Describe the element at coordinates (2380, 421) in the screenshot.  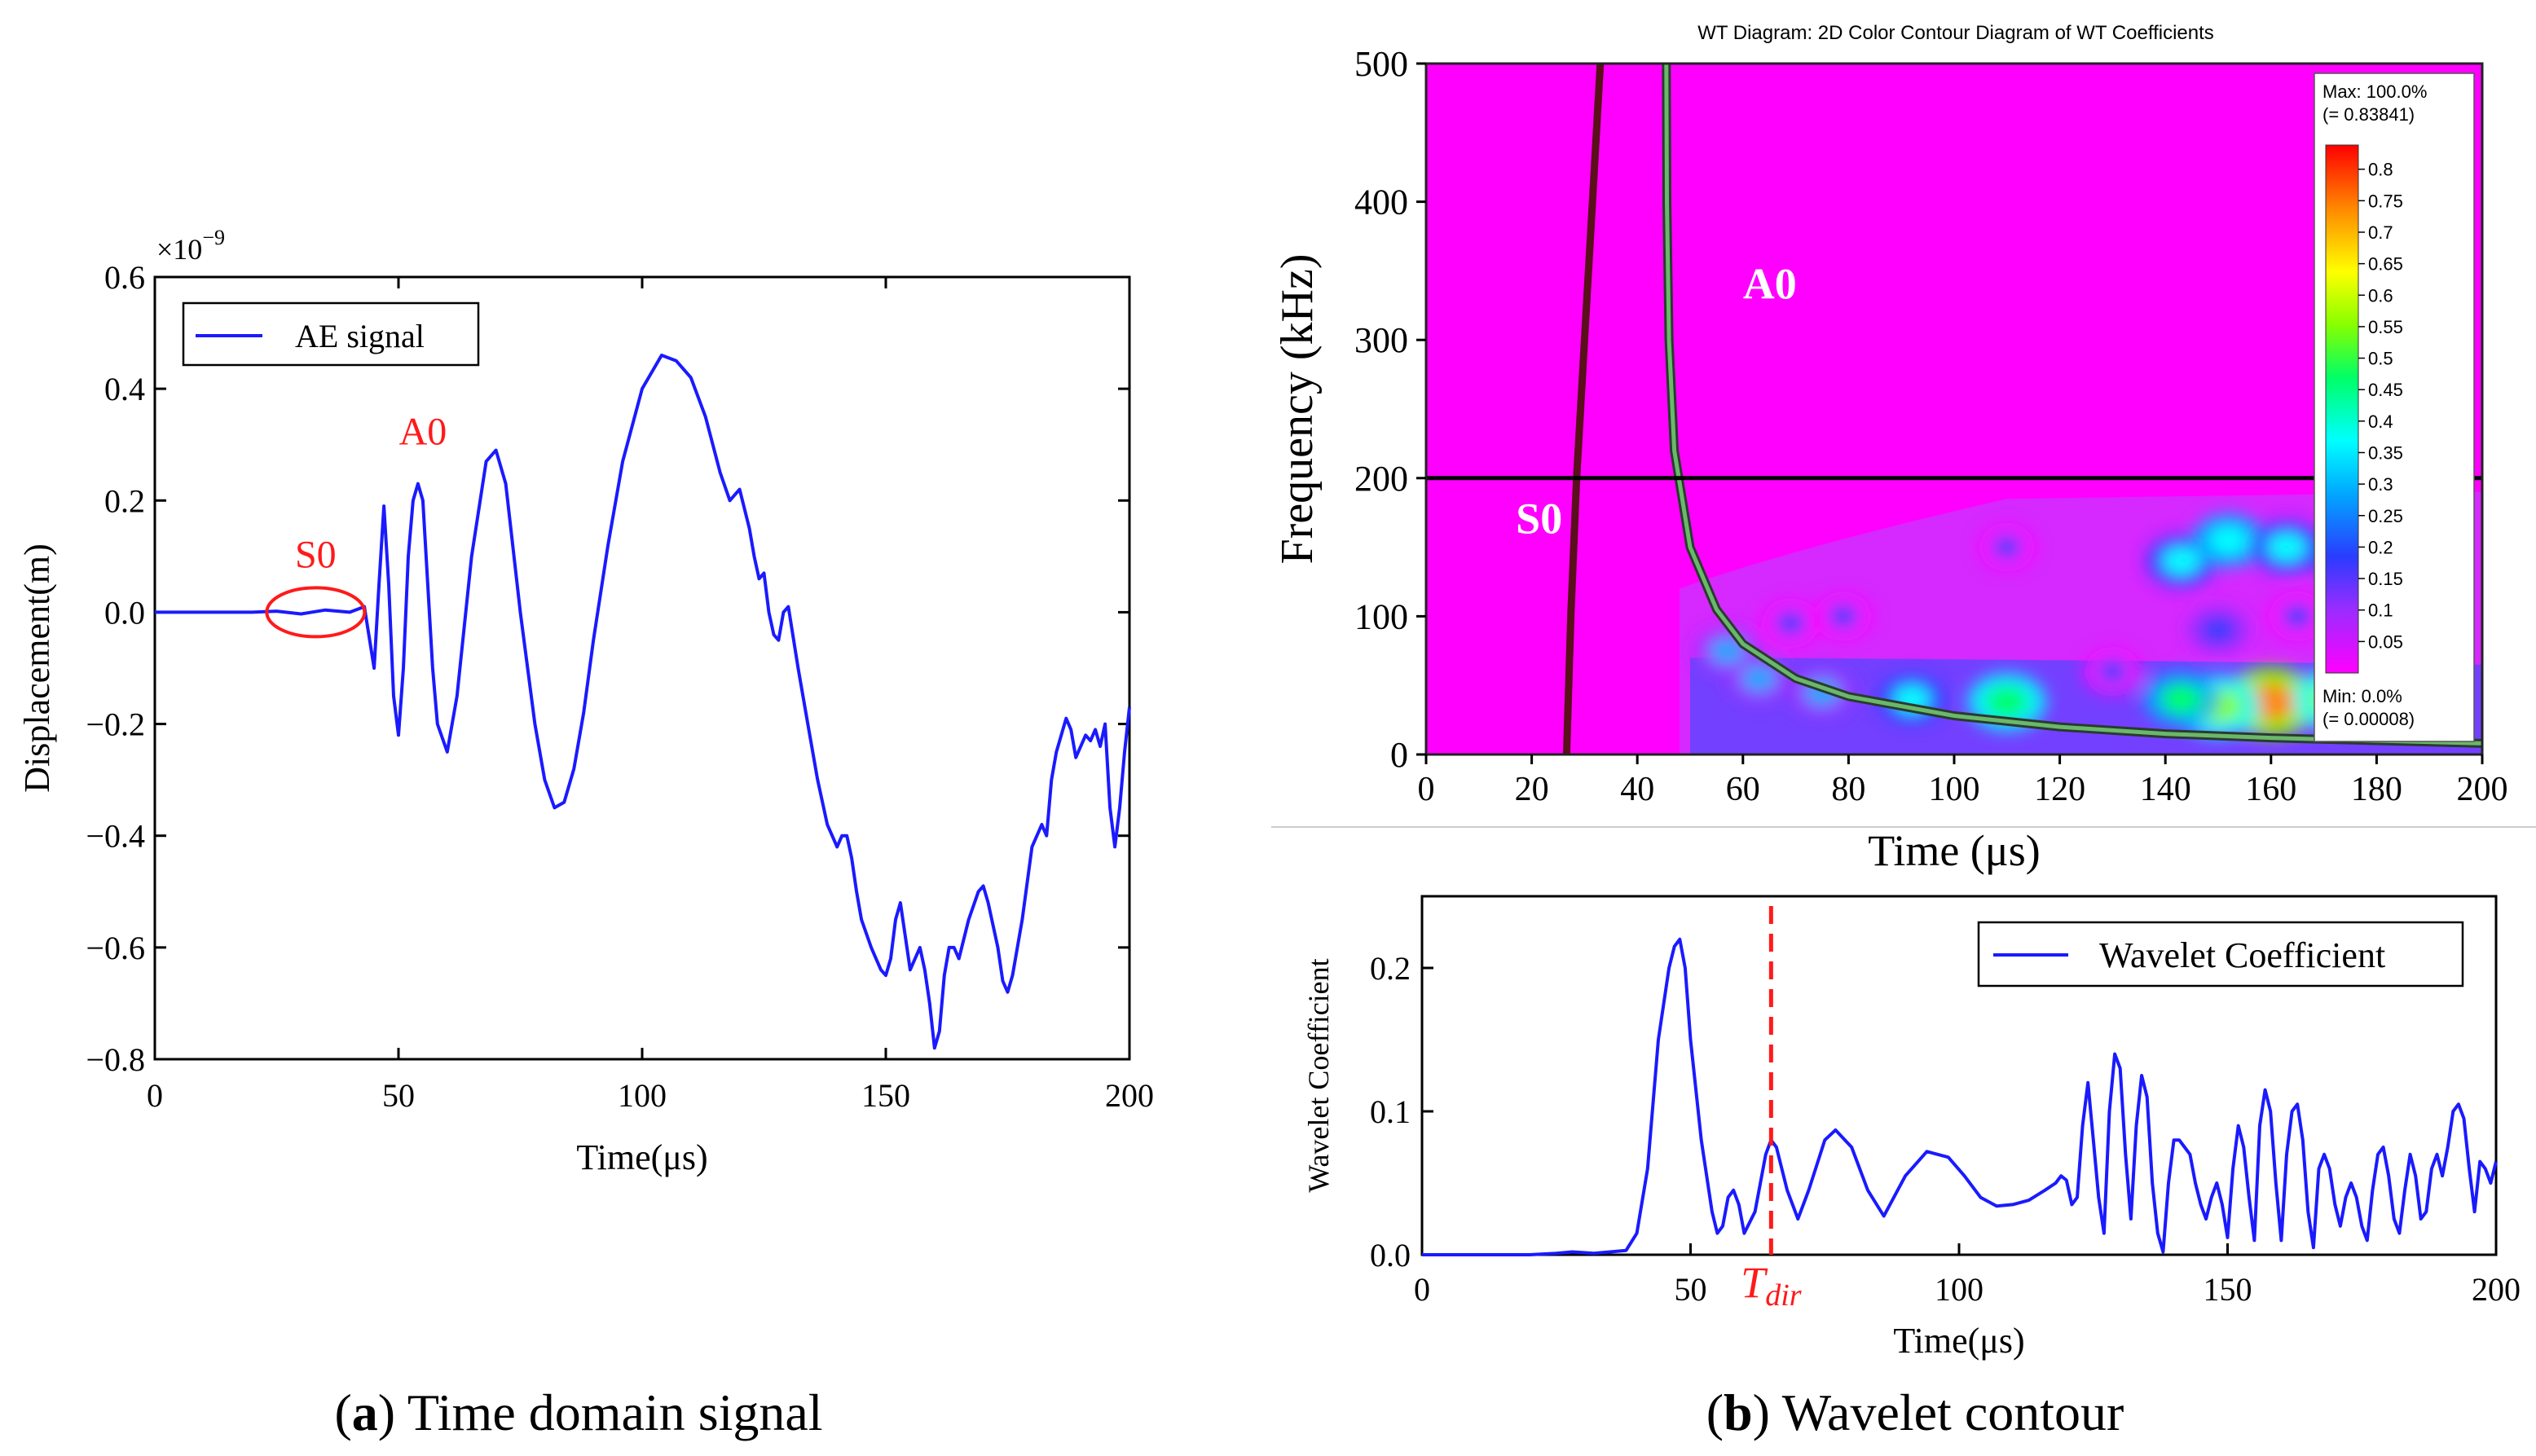
I see `colorbar-tick-label: 0.4` at that location.